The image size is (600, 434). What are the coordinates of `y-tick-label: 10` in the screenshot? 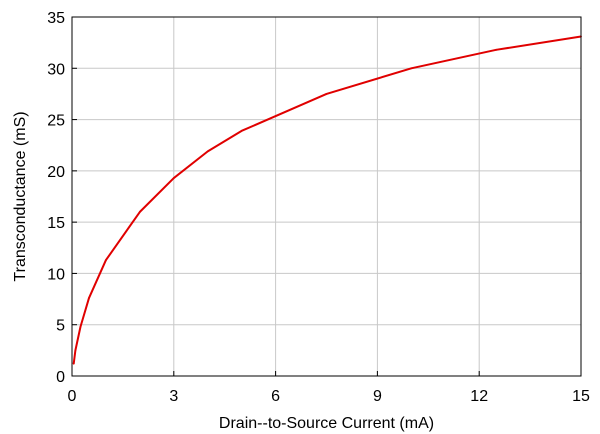 It's located at (56, 274).